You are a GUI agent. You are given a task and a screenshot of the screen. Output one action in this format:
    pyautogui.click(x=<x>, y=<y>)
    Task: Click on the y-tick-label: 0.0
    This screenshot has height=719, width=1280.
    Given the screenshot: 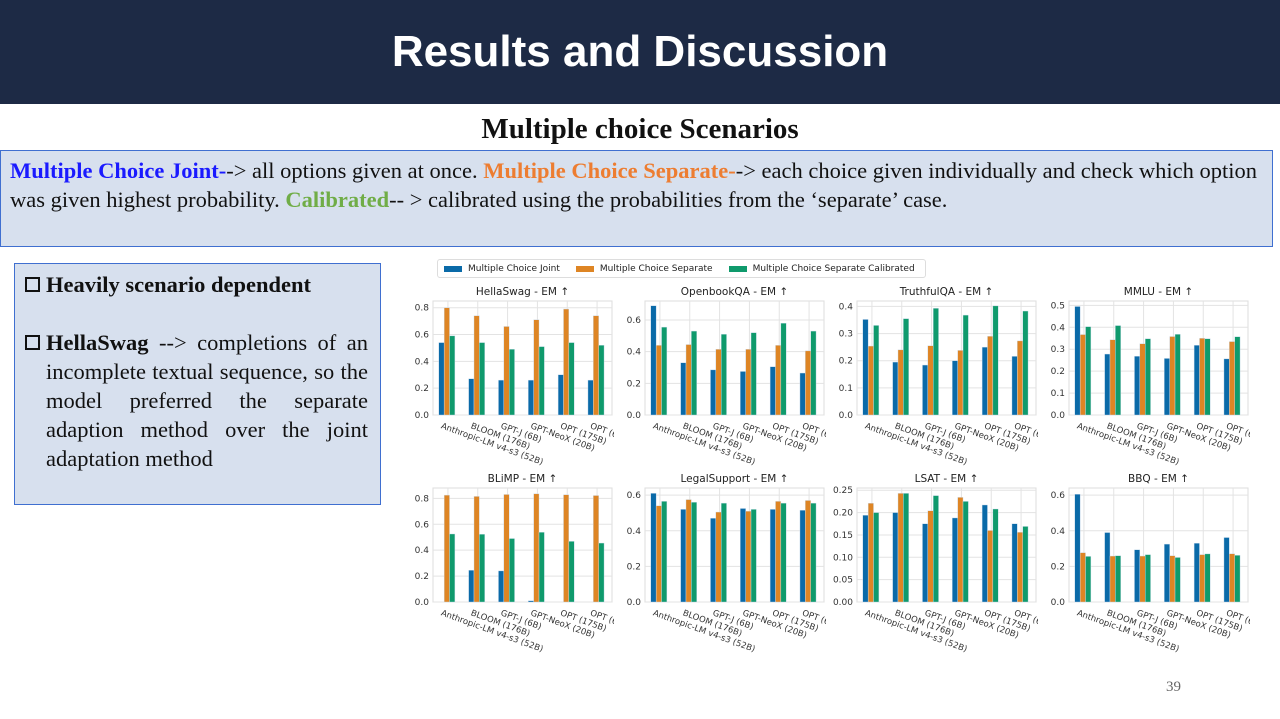 What is the action you would take?
    pyautogui.click(x=422, y=603)
    